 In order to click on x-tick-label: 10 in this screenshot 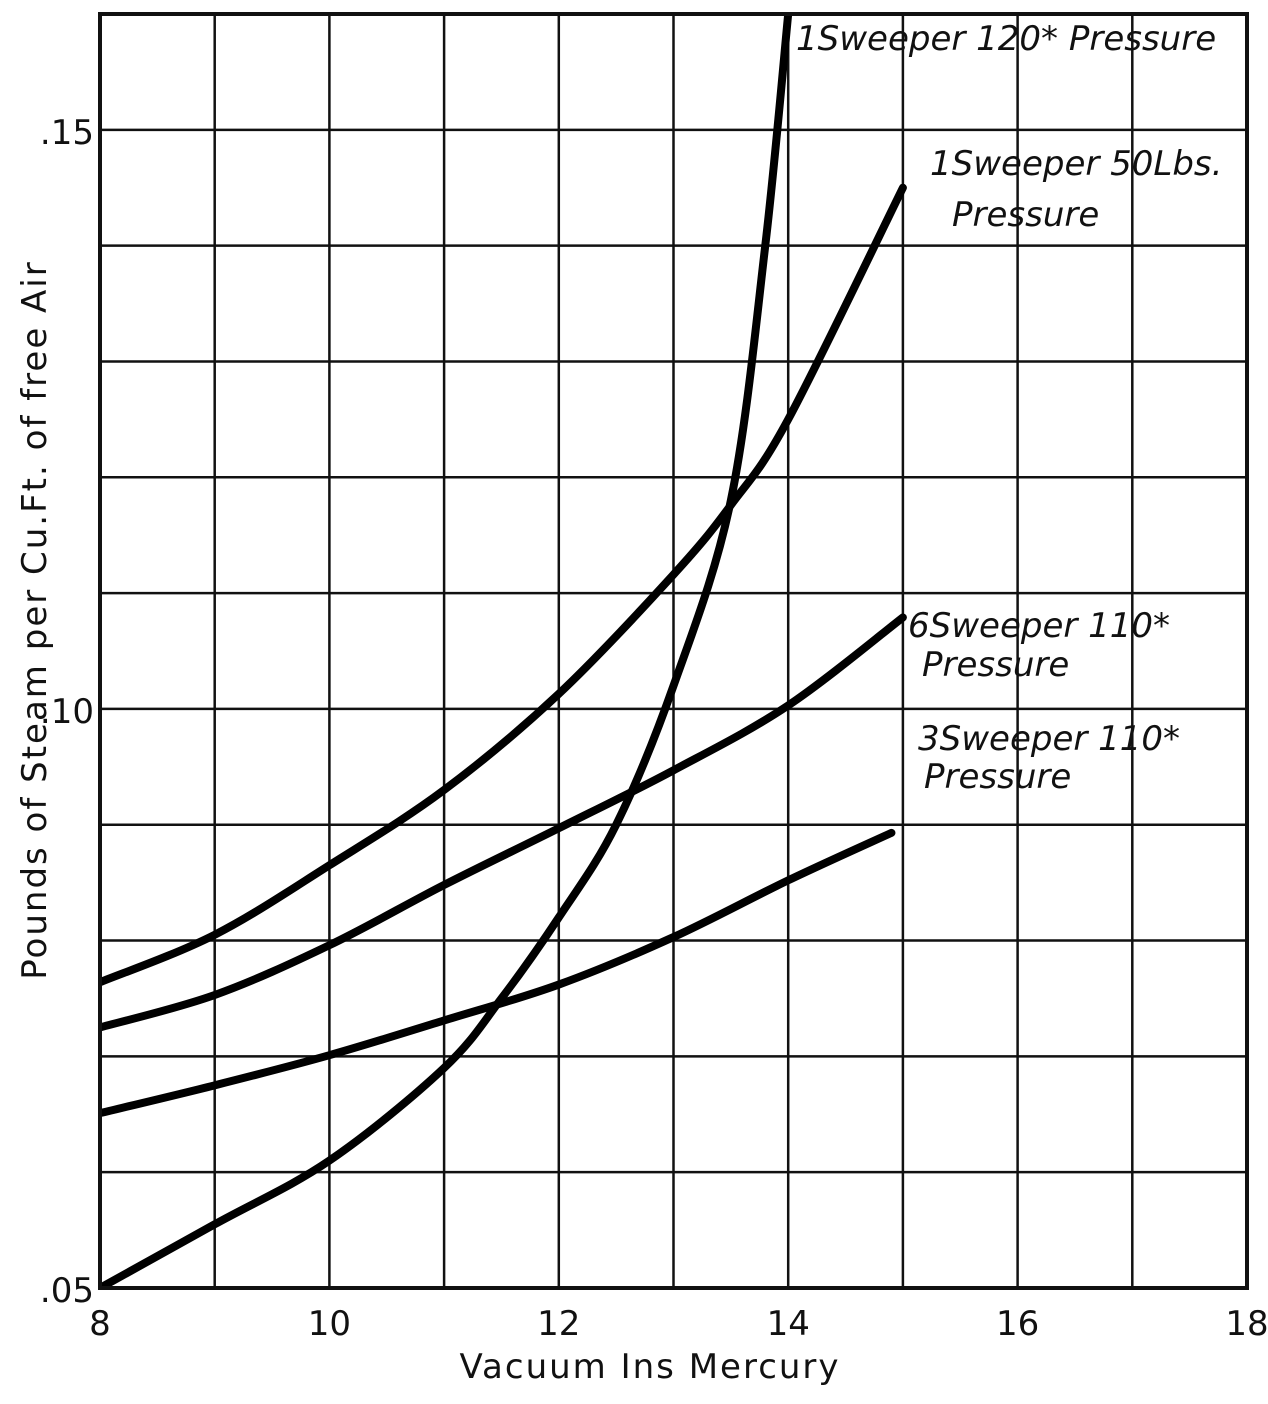, I will do `click(329, 1324)`.